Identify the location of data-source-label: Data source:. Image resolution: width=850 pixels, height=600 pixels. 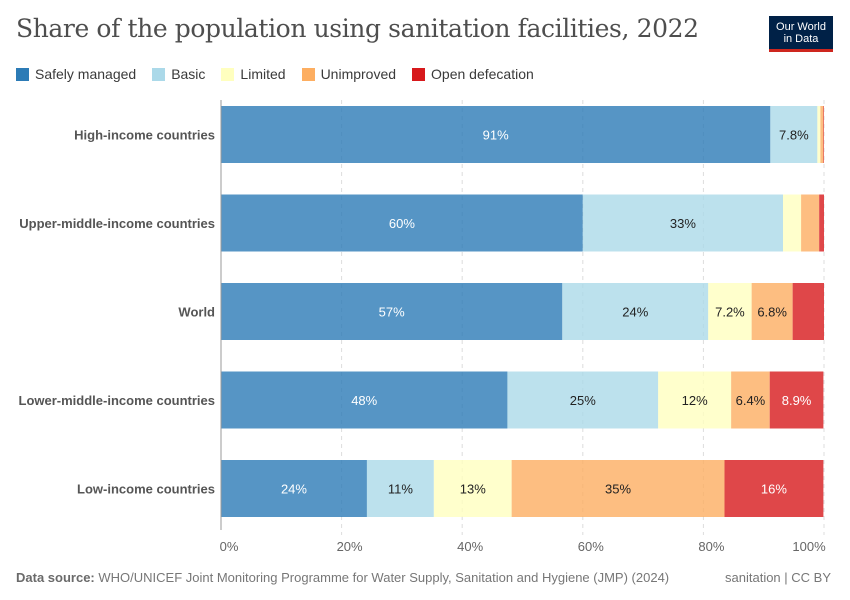
(55, 577).